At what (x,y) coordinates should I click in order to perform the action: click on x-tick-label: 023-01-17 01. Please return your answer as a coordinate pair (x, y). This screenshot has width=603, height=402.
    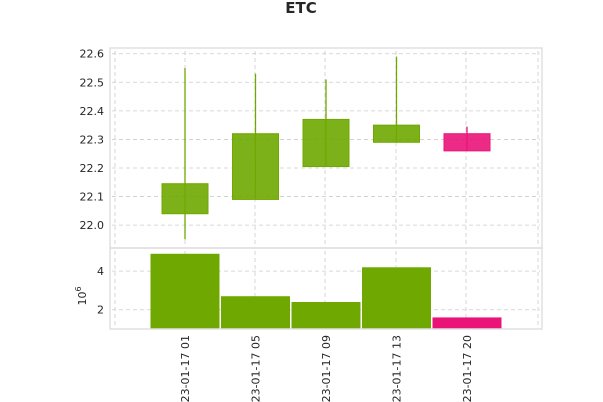
    Looking at the image, I should click on (185, 368).